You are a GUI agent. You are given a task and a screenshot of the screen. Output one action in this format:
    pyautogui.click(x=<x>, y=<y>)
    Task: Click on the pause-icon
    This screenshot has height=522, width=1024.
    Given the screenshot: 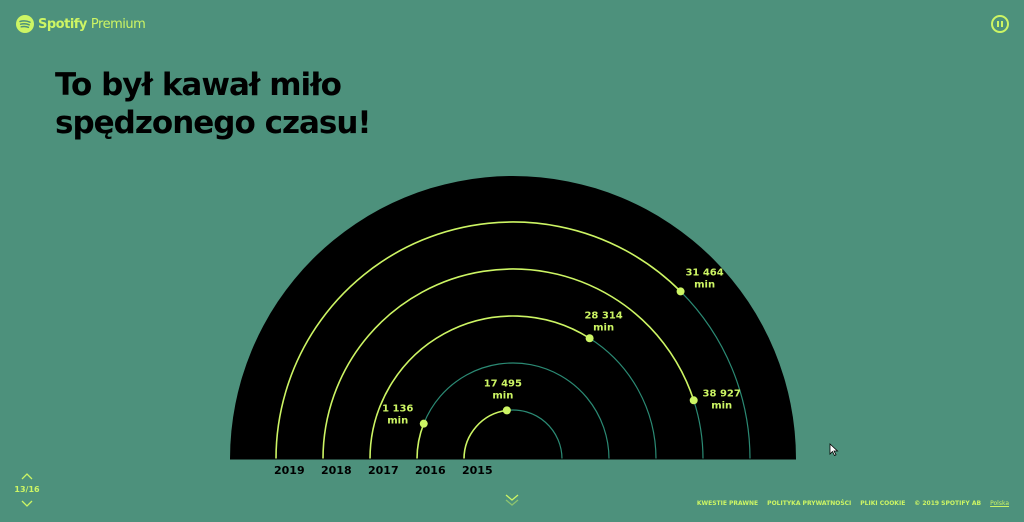 What is the action you would take?
    pyautogui.click(x=998, y=24)
    